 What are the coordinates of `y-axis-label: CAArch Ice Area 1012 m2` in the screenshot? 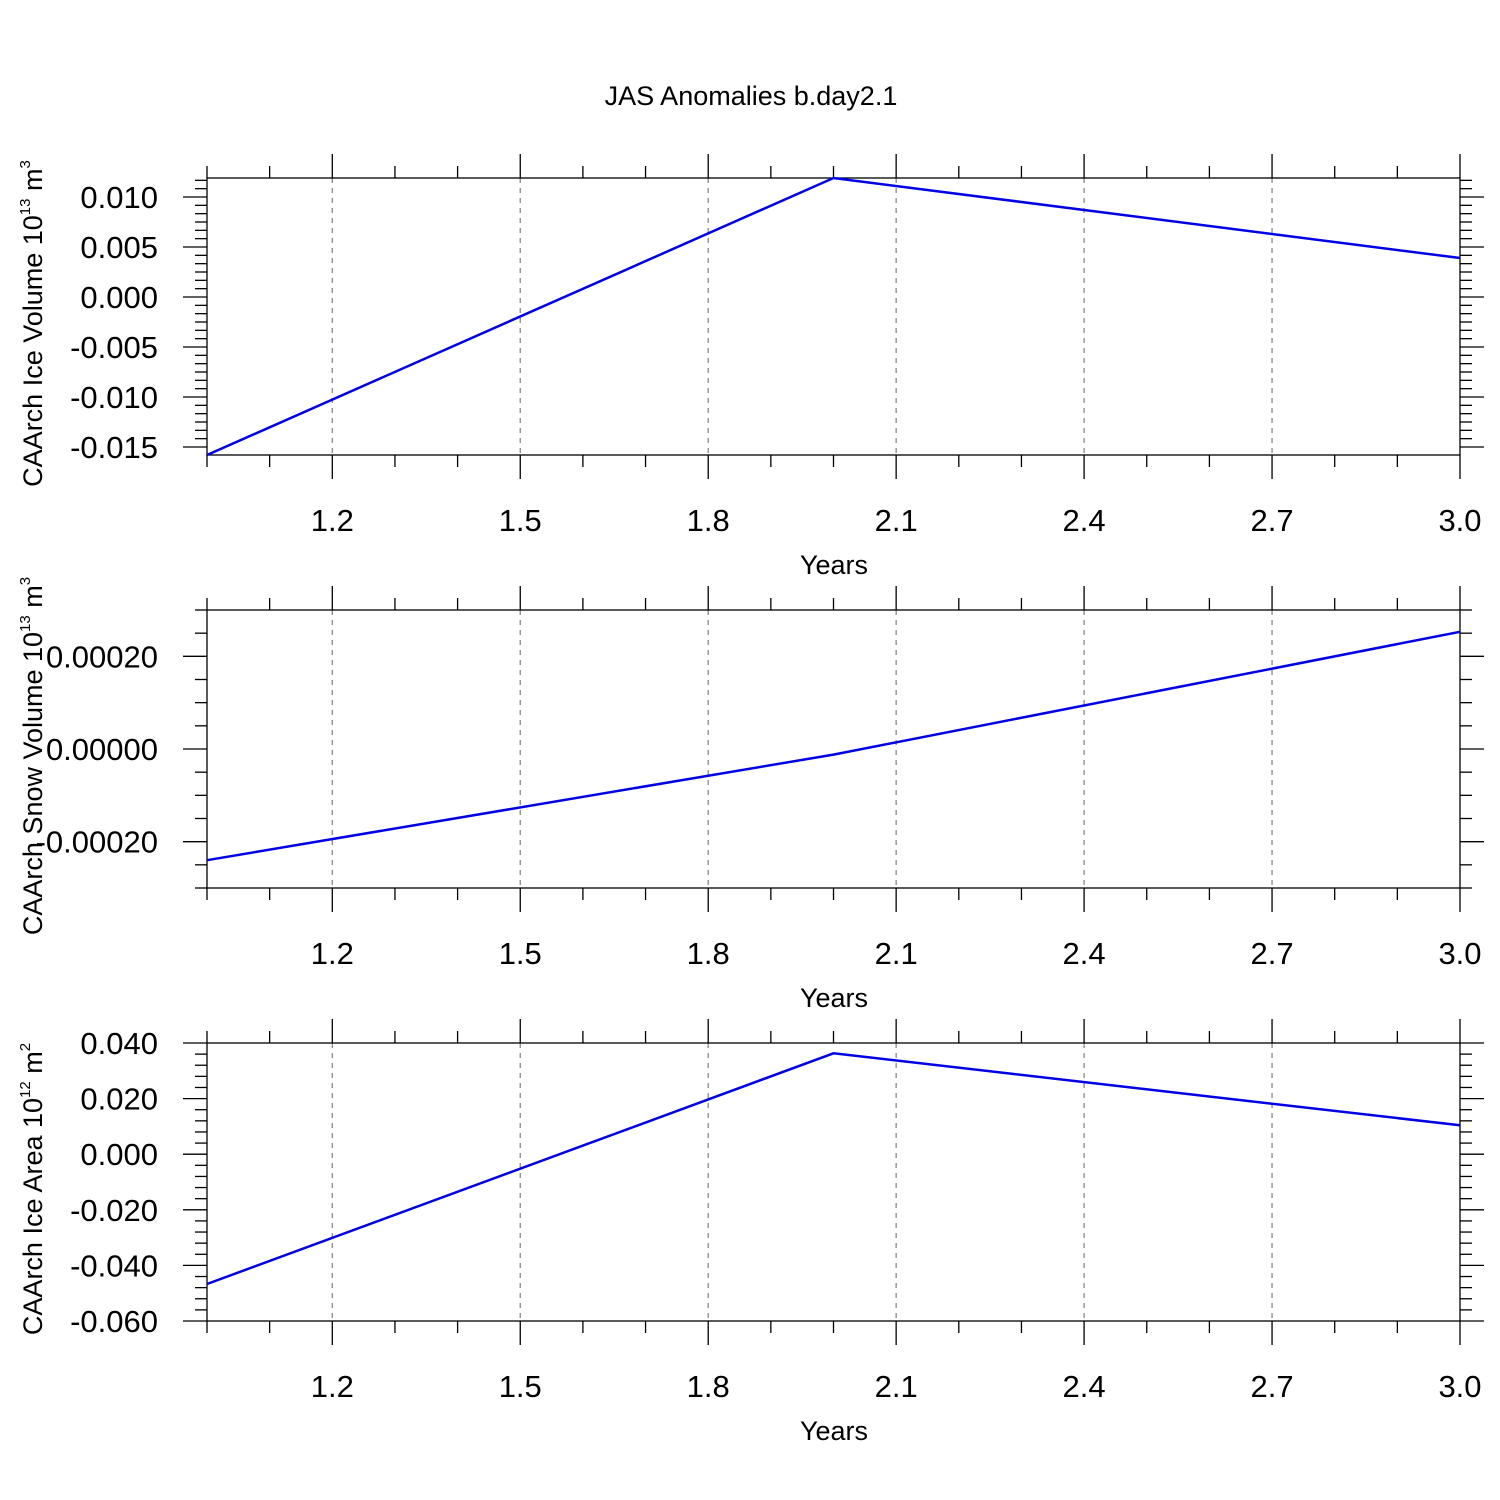 It's located at (32, 1189).